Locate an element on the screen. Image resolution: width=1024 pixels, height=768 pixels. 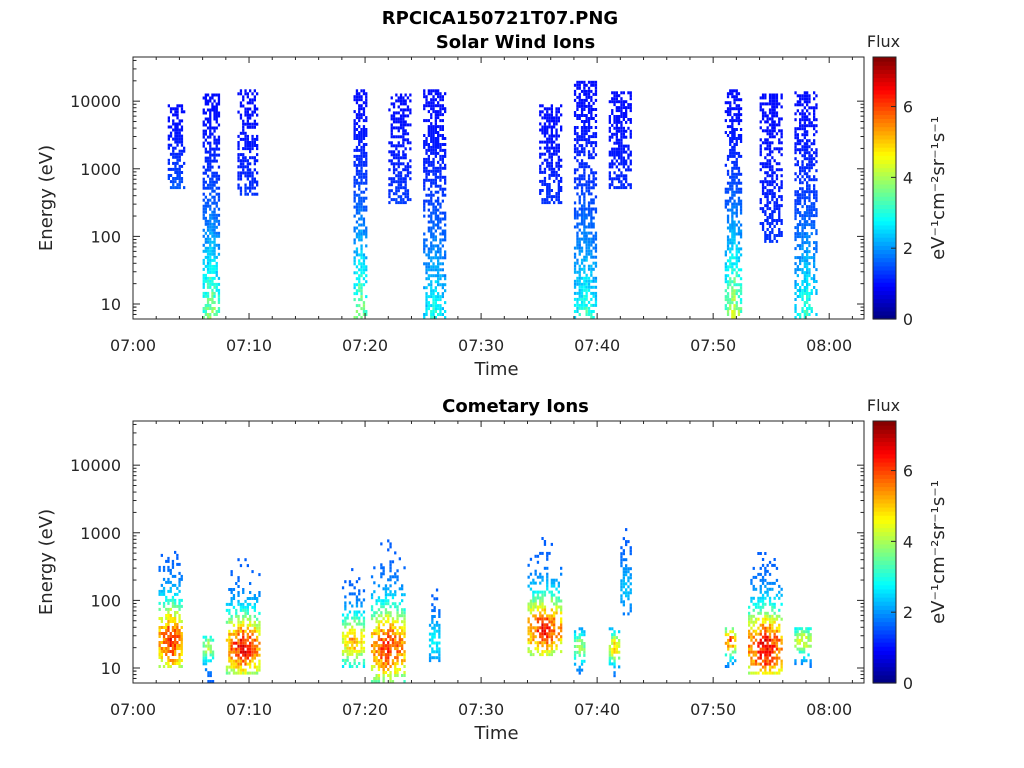
solar-wind-colorbar-step is located at coordinates (884, 272).